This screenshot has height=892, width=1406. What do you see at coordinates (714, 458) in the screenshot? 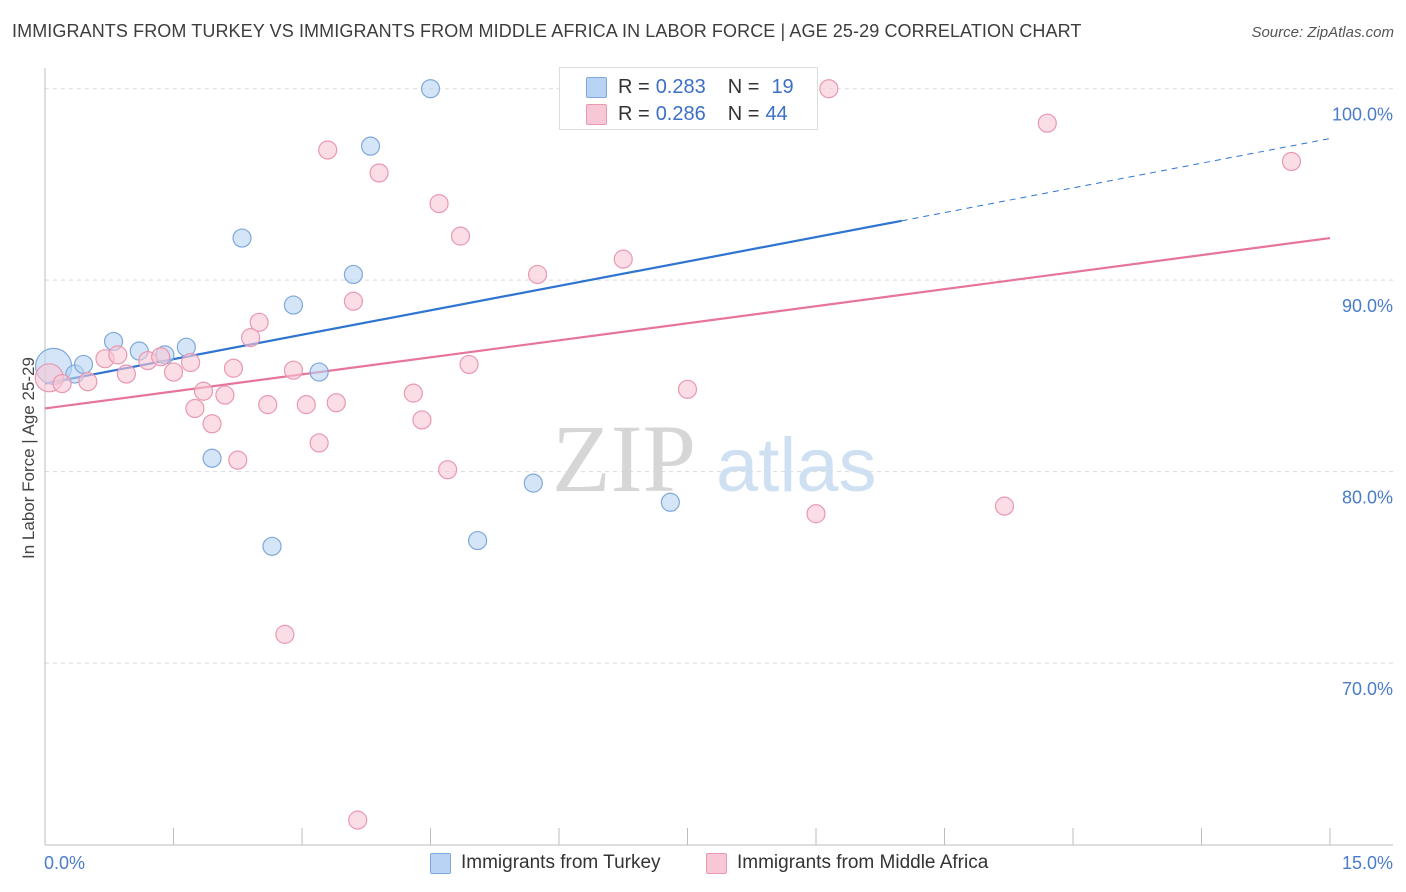
I see `watermark: ZIP atlas` at bounding box center [714, 458].